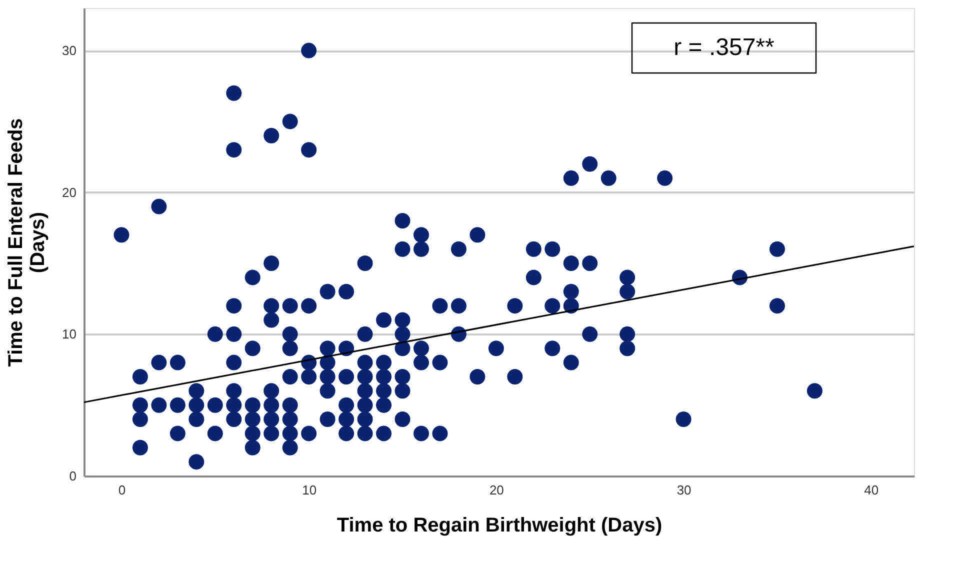 The height and width of the screenshot is (563, 974). Describe the element at coordinates (69, 334) in the screenshot. I see `y-tick-label: 10` at that location.